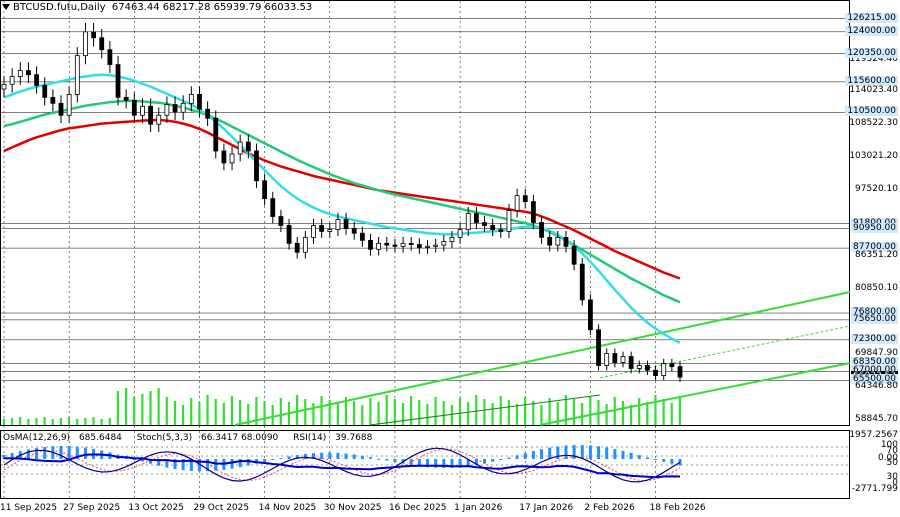  What do you see at coordinates (871, 17) in the screenshot?
I see `price-axis-label: 126215.00` at bounding box center [871, 17].